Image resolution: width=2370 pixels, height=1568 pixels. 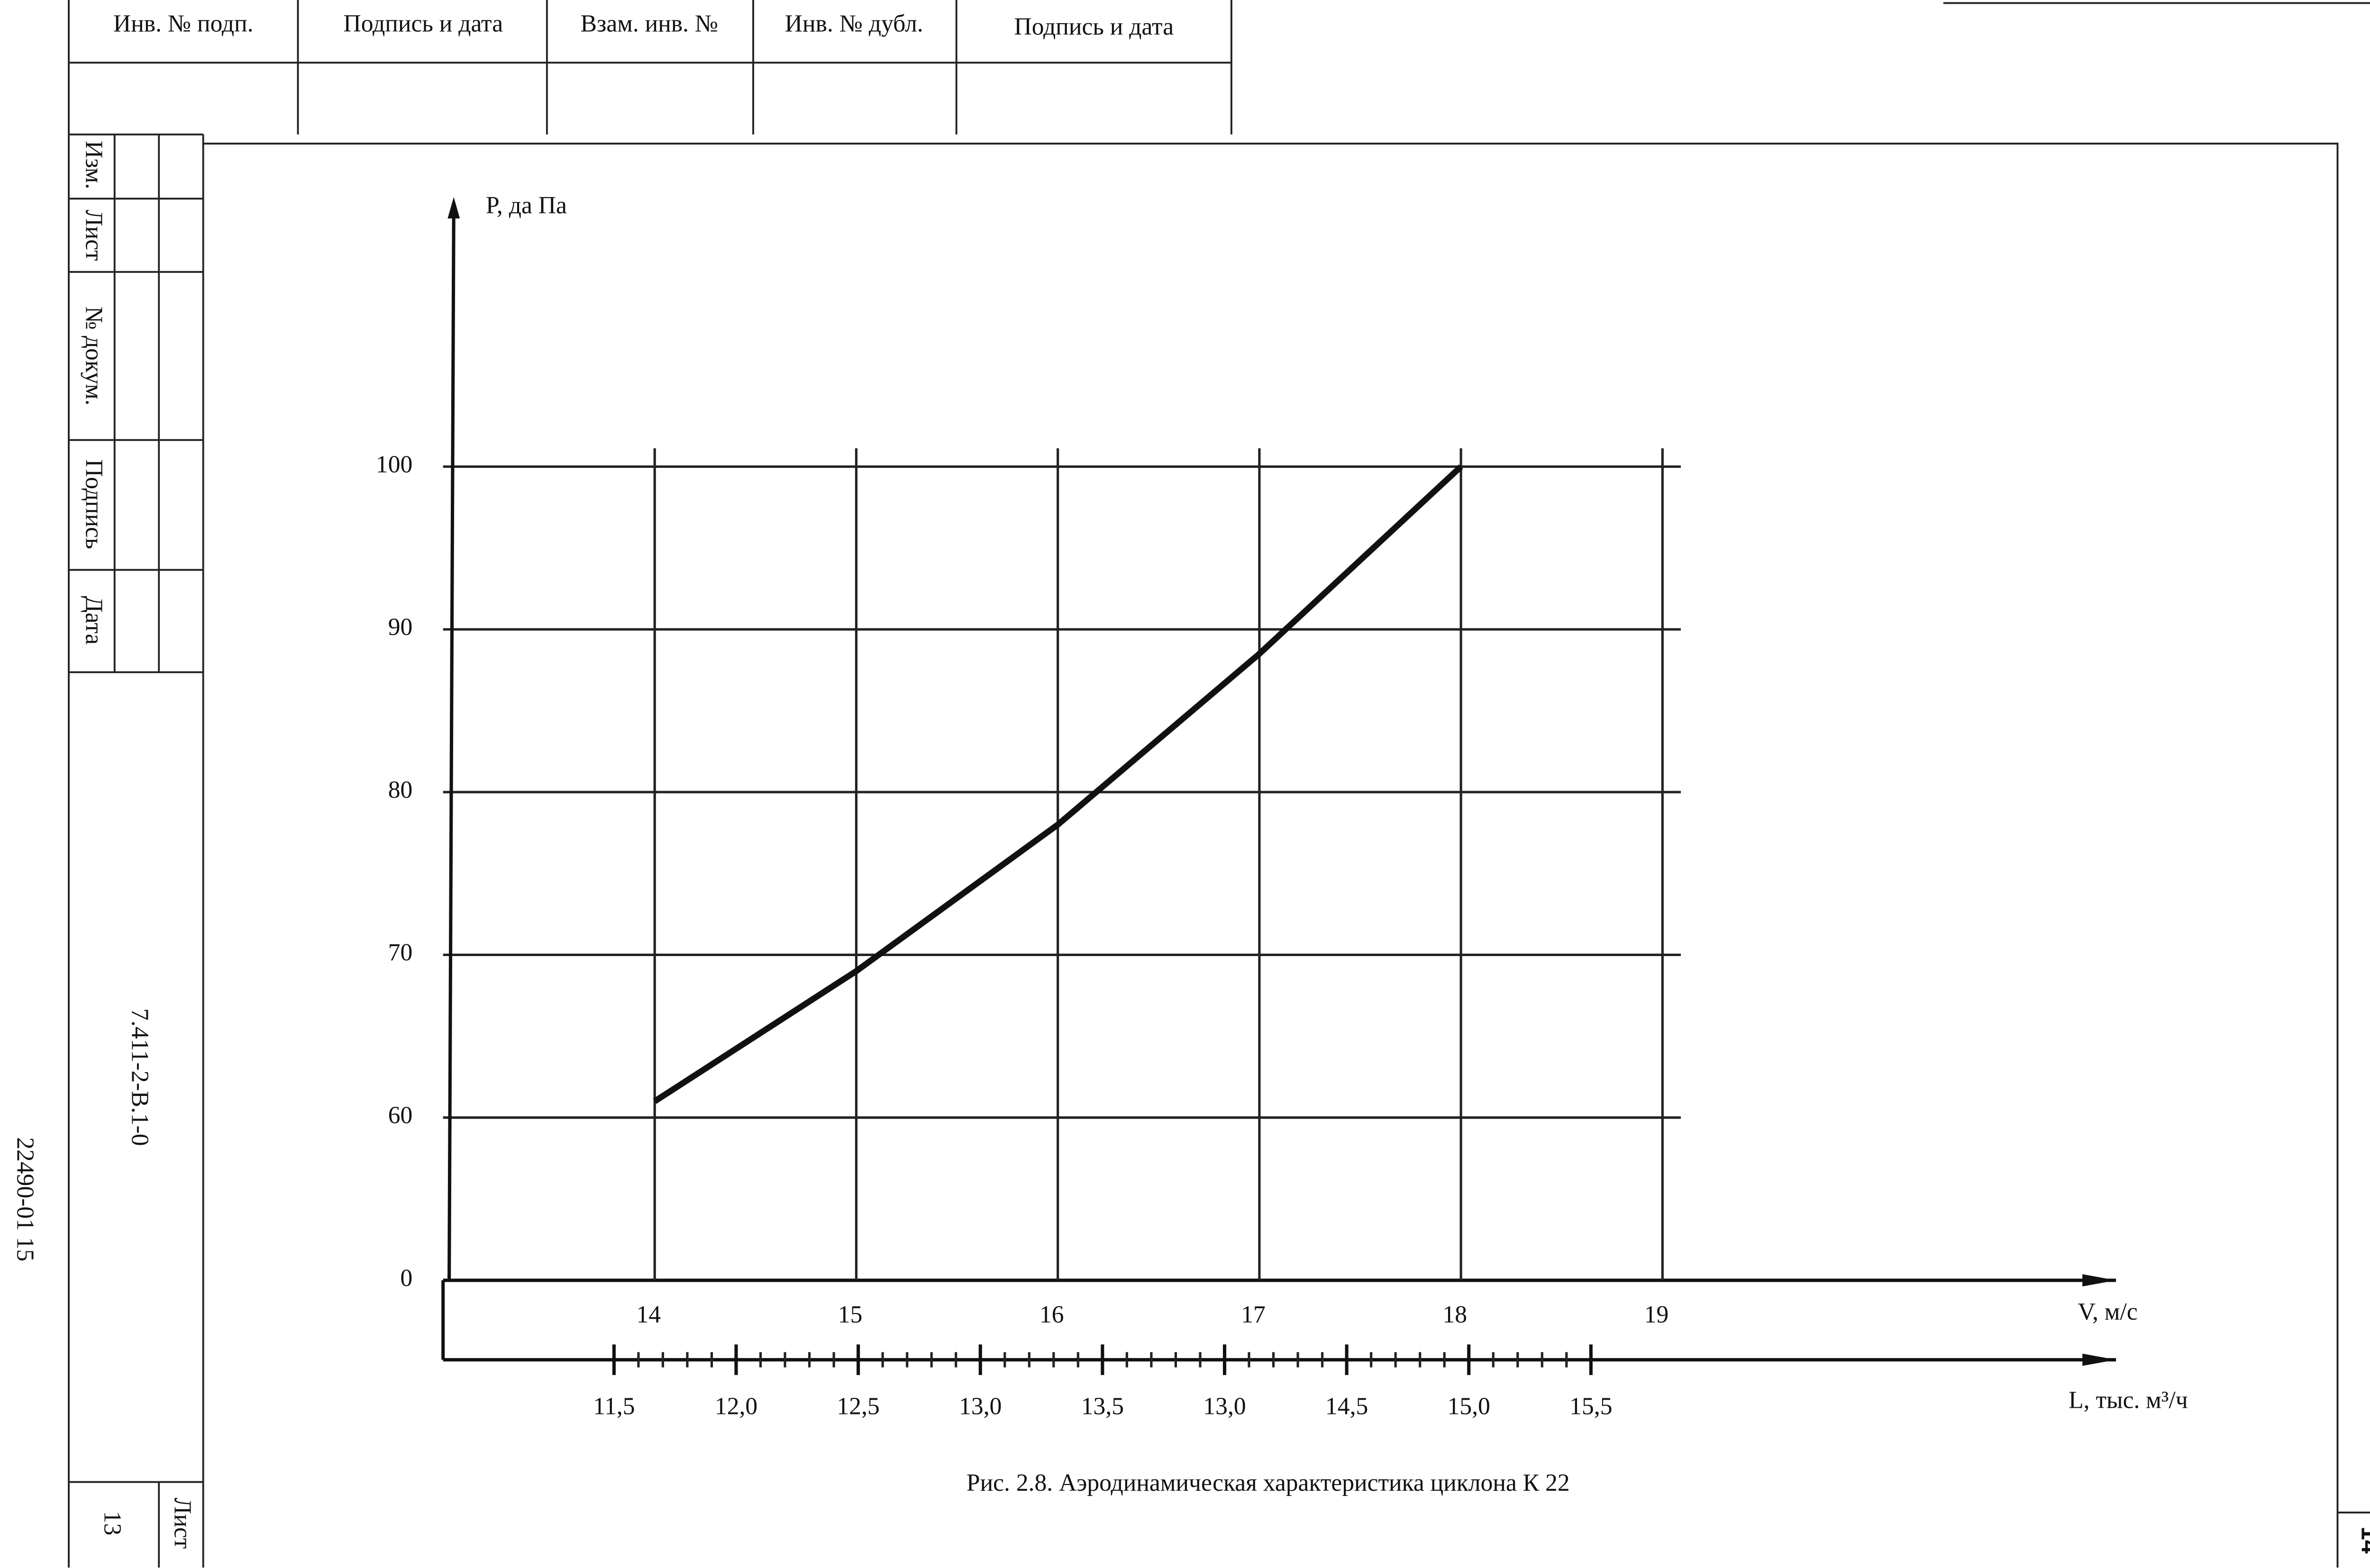 What do you see at coordinates (94, 235) in the screenshot?
I see `stamp-cell: Лист` at bounding box center [94, 235].